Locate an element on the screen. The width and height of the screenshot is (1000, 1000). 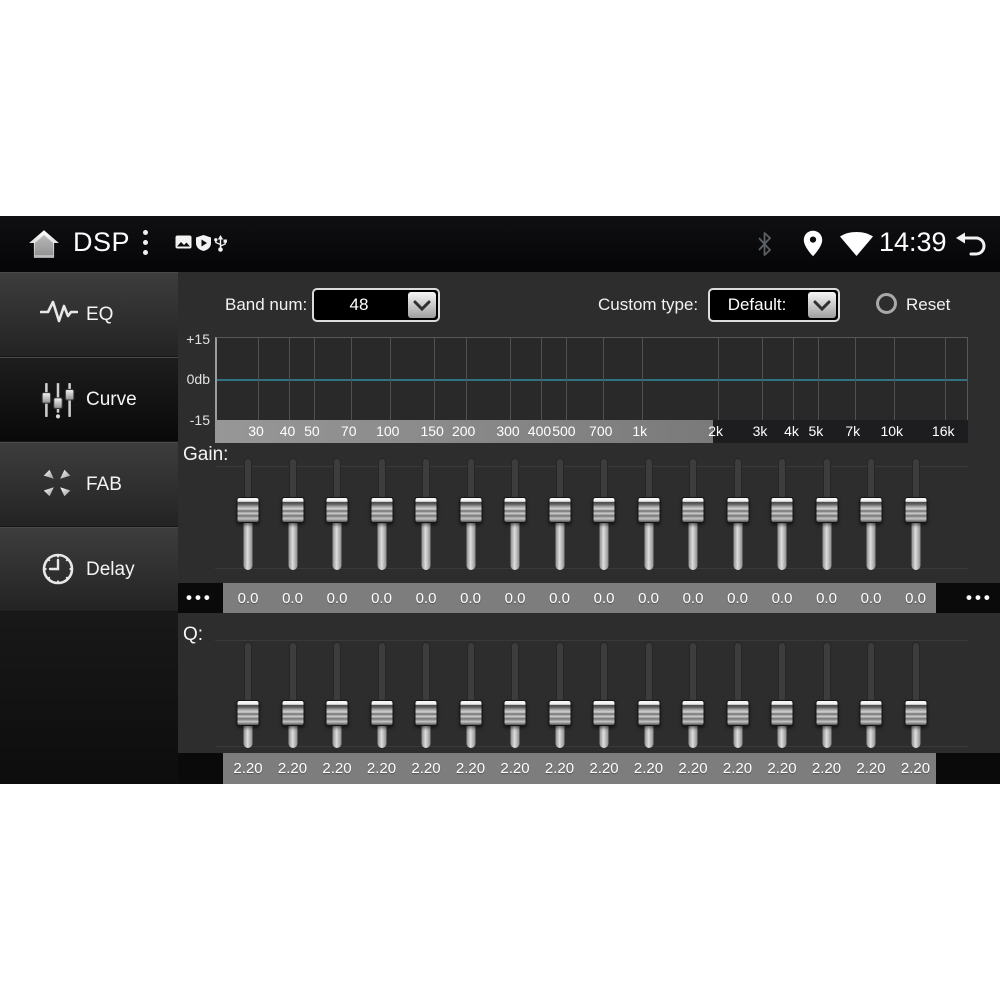
freq-tick-label: 100 is located at coordinates (388, 431).